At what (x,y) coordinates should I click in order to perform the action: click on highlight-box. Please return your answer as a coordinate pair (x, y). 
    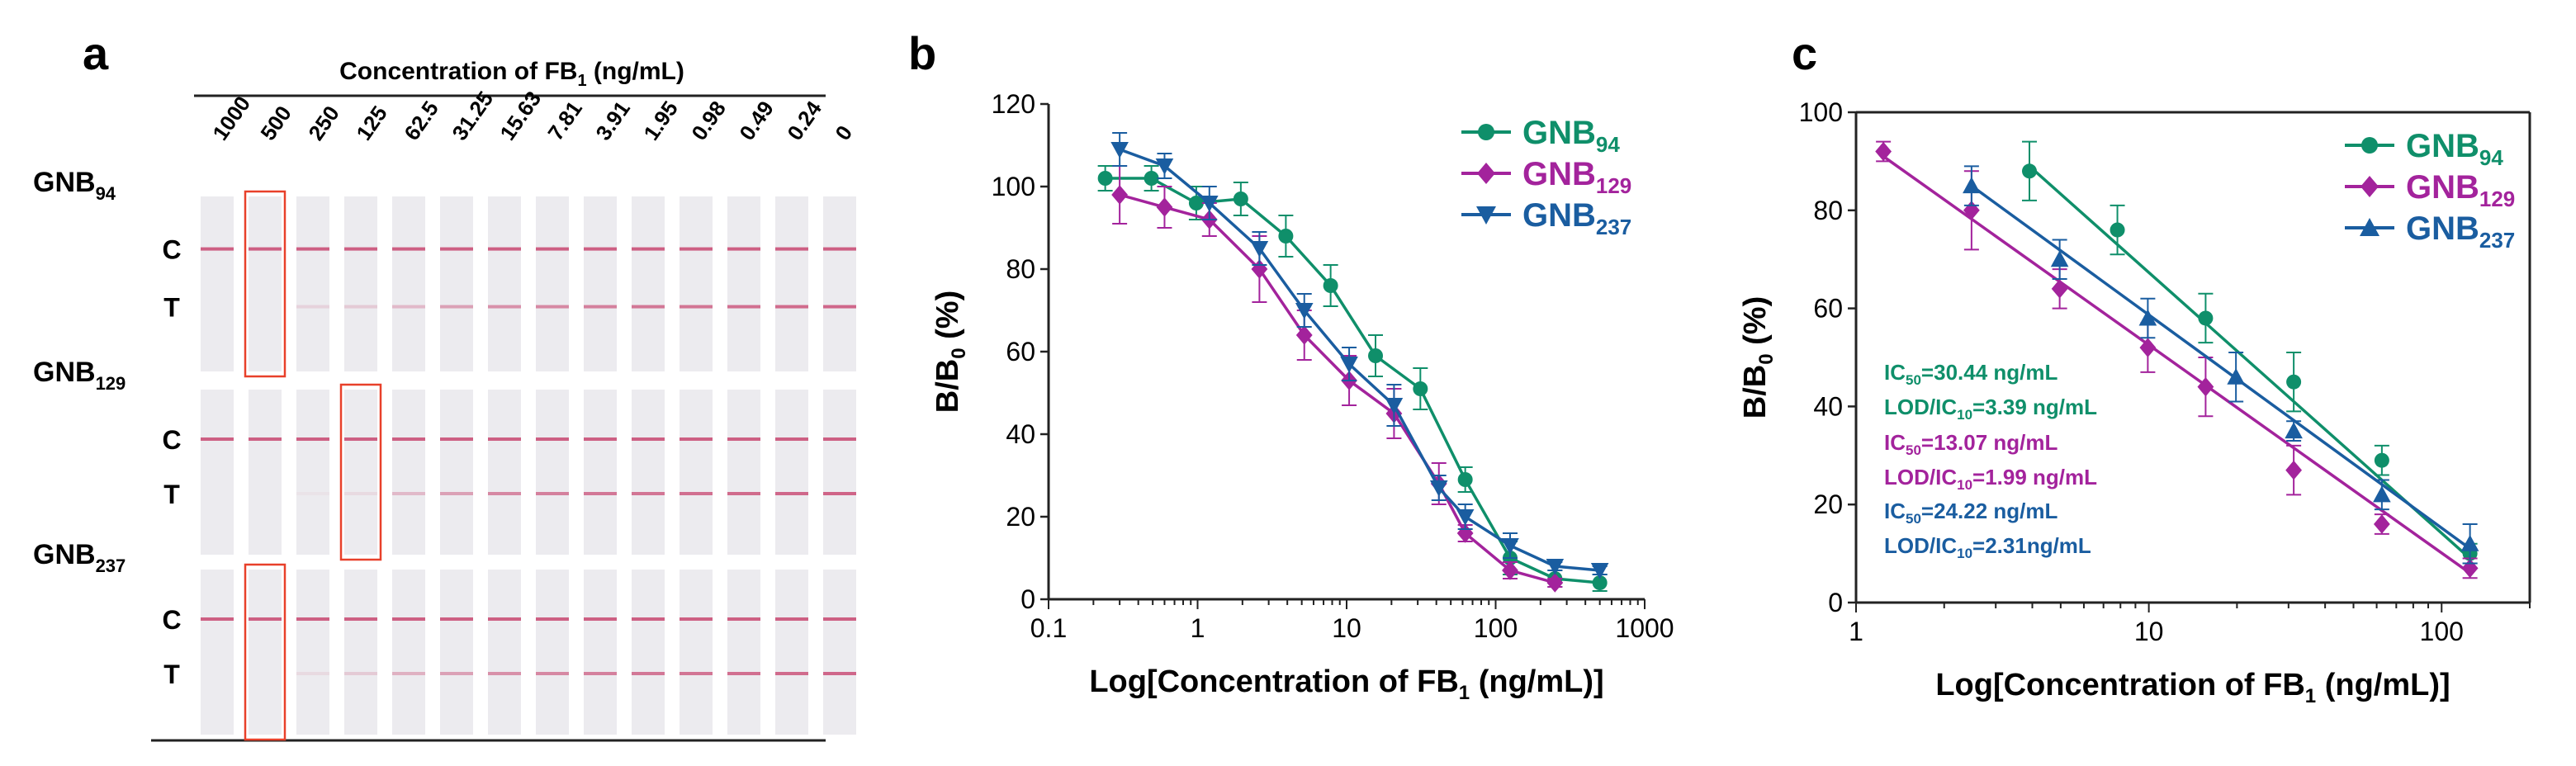
    Looking at the image, I should click on (360, 472).